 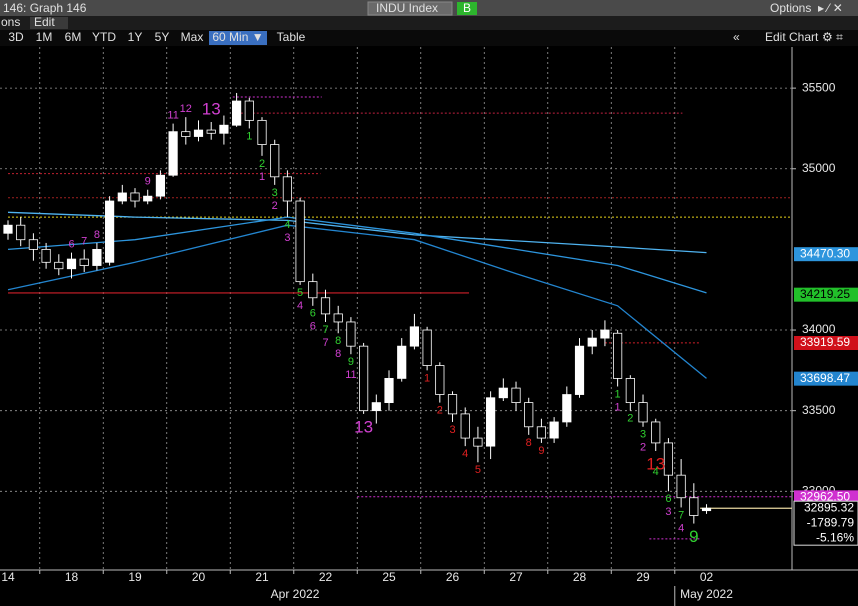 I want to click on x-tick-label: 29, so click(x=643, y=577).